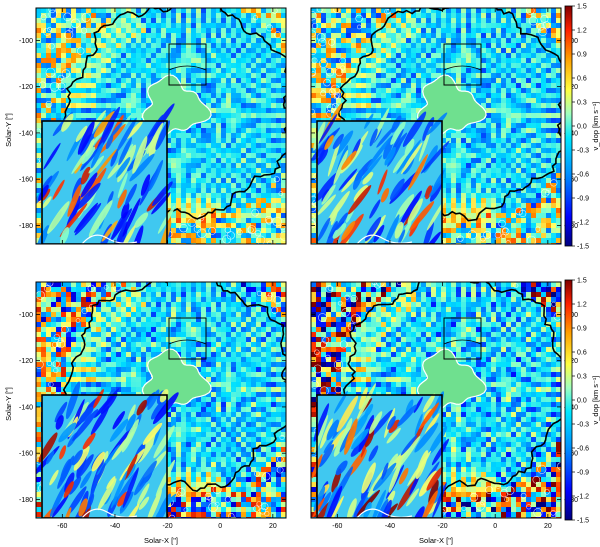 The height and width of the screenshot is (547, 600). Describe the element at coordinates (436, 540) in the screenshot. I see `x-axis-label-right: Solar-X ["]` at that location.